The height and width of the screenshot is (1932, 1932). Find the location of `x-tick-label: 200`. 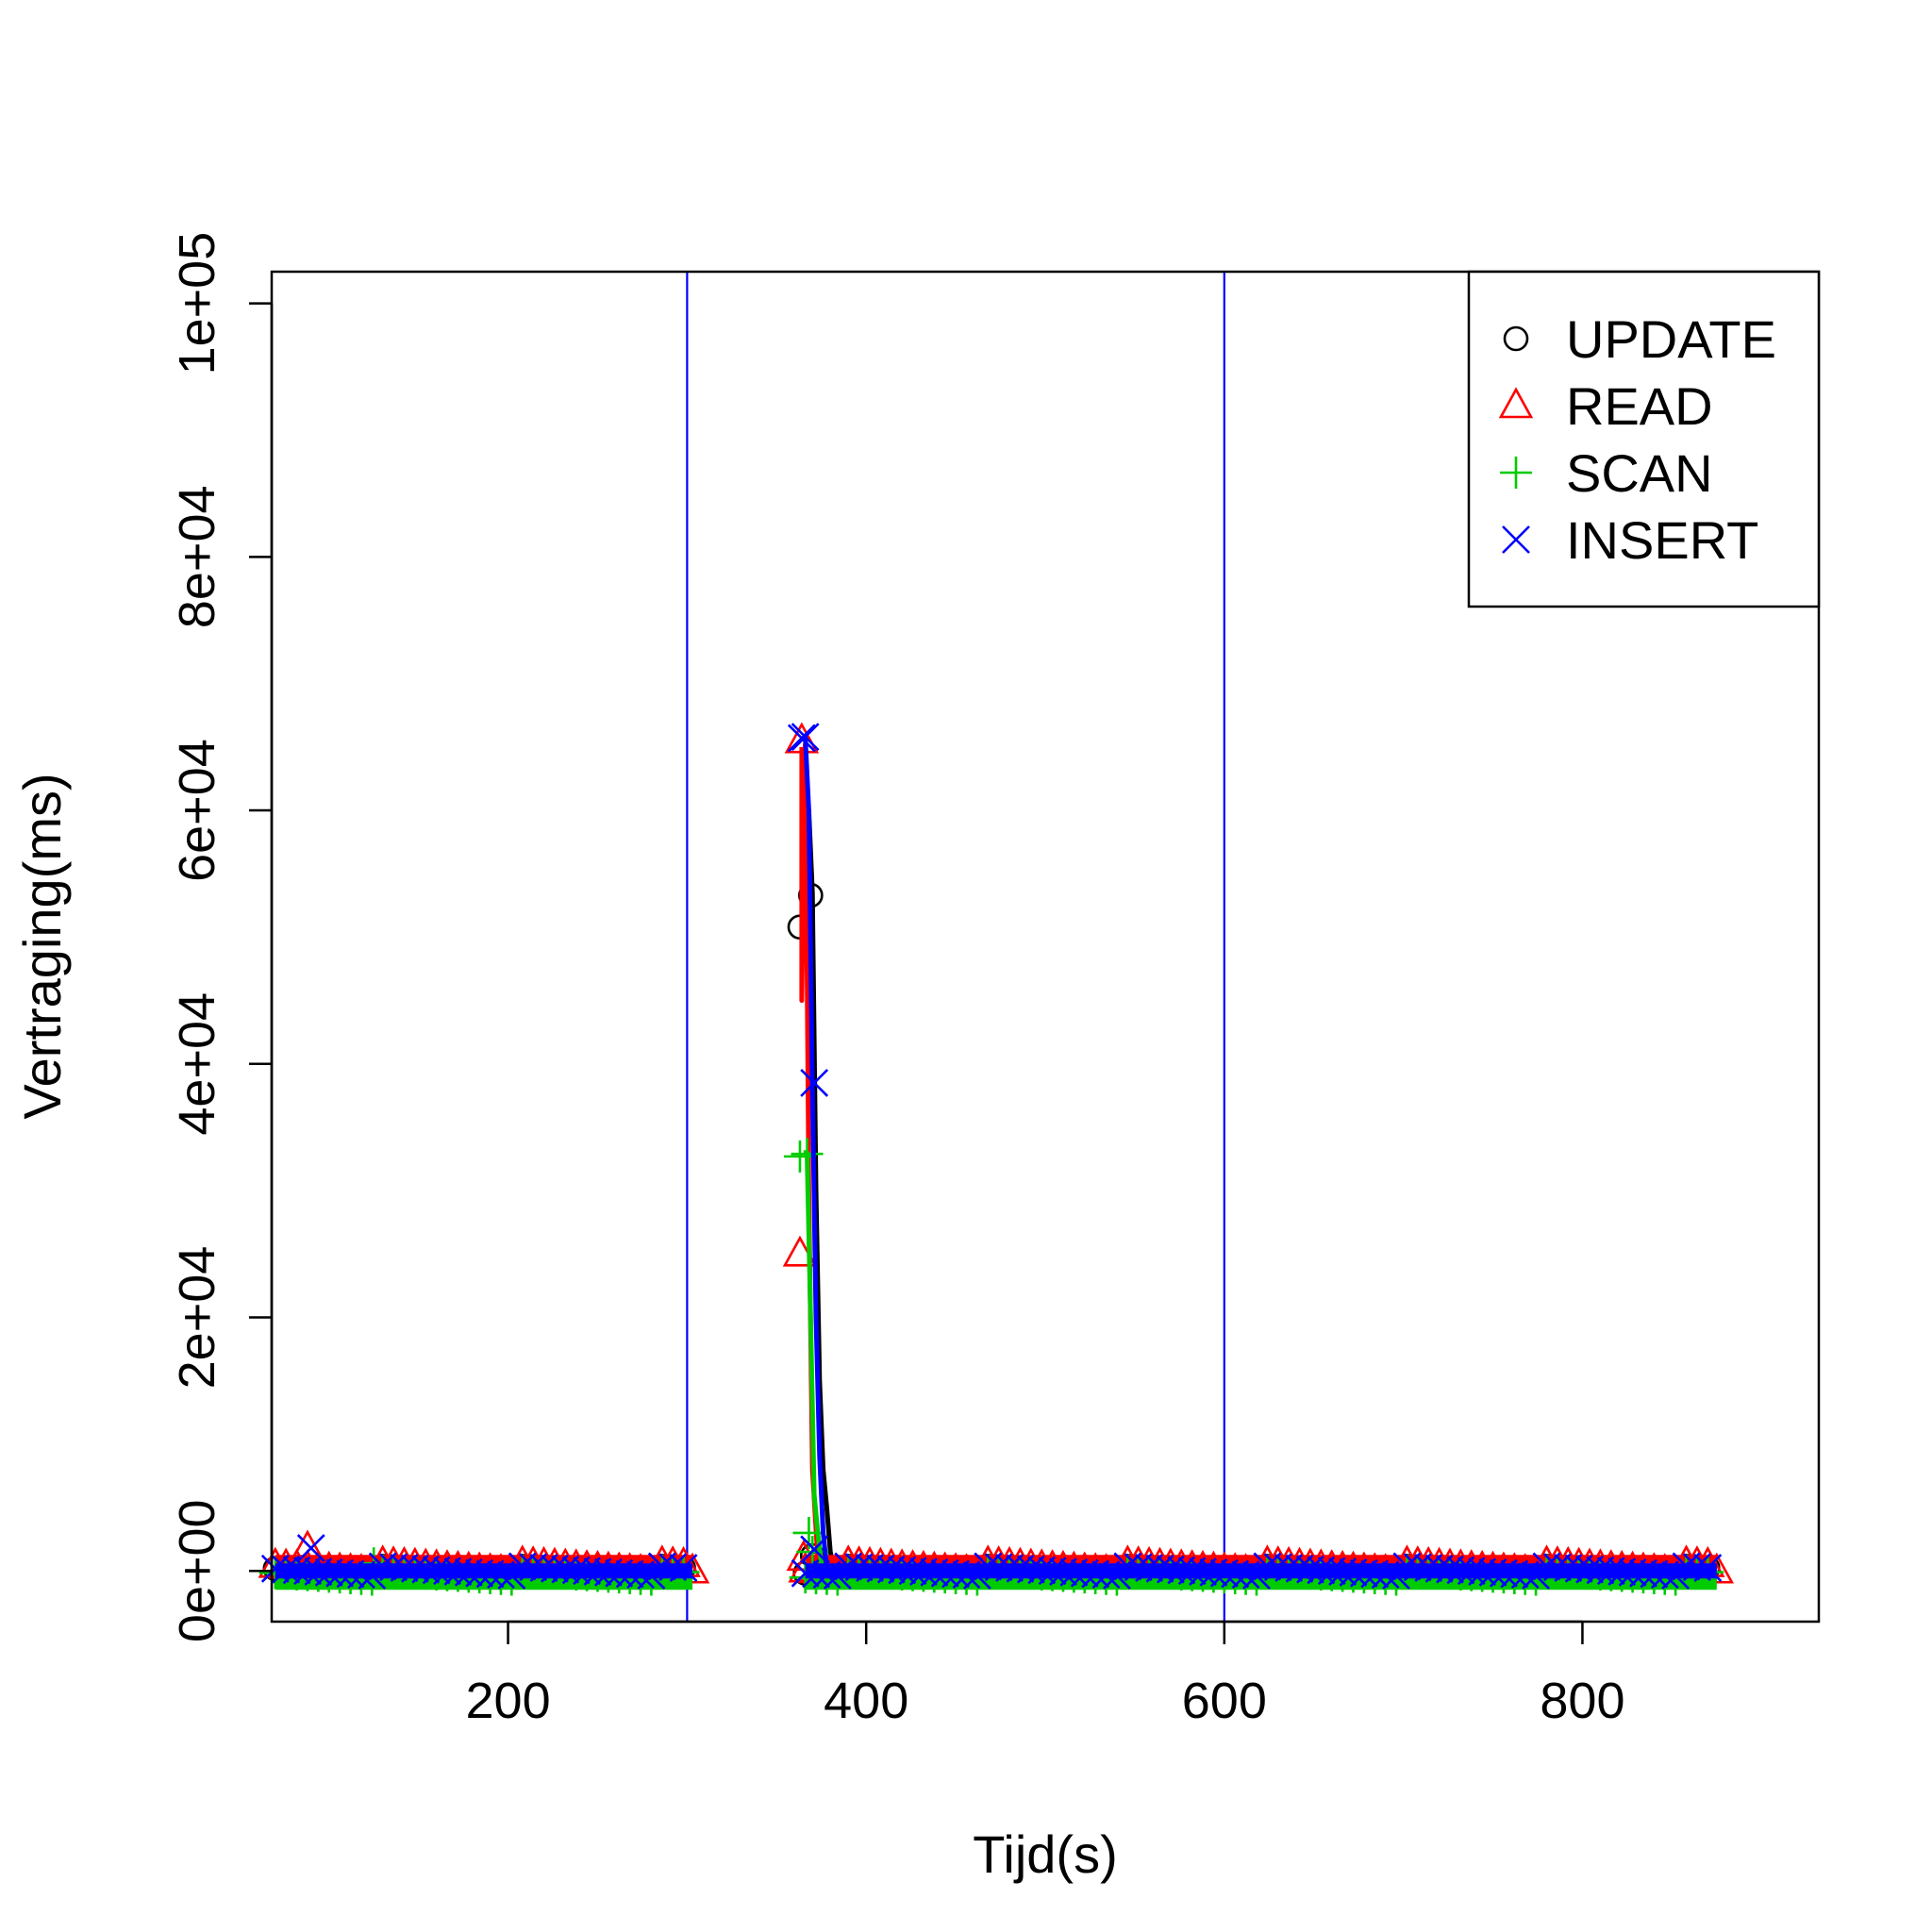

x-tick-label: 200 is located at coordinates (508, 1701).